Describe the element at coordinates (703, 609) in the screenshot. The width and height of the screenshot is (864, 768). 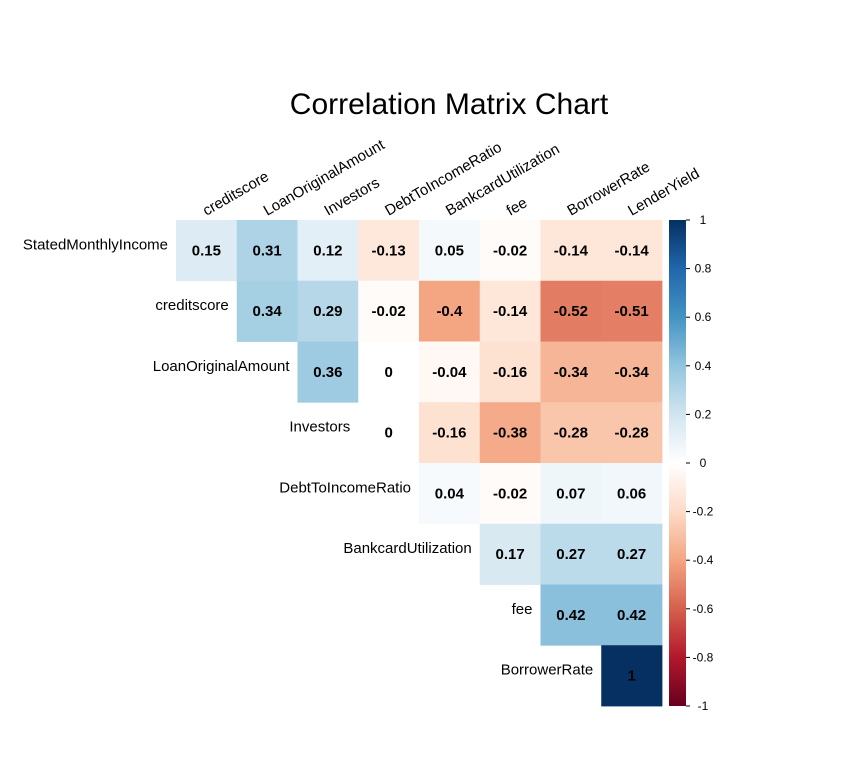
I see `color-legend-tick-label: -0.6` at that location.